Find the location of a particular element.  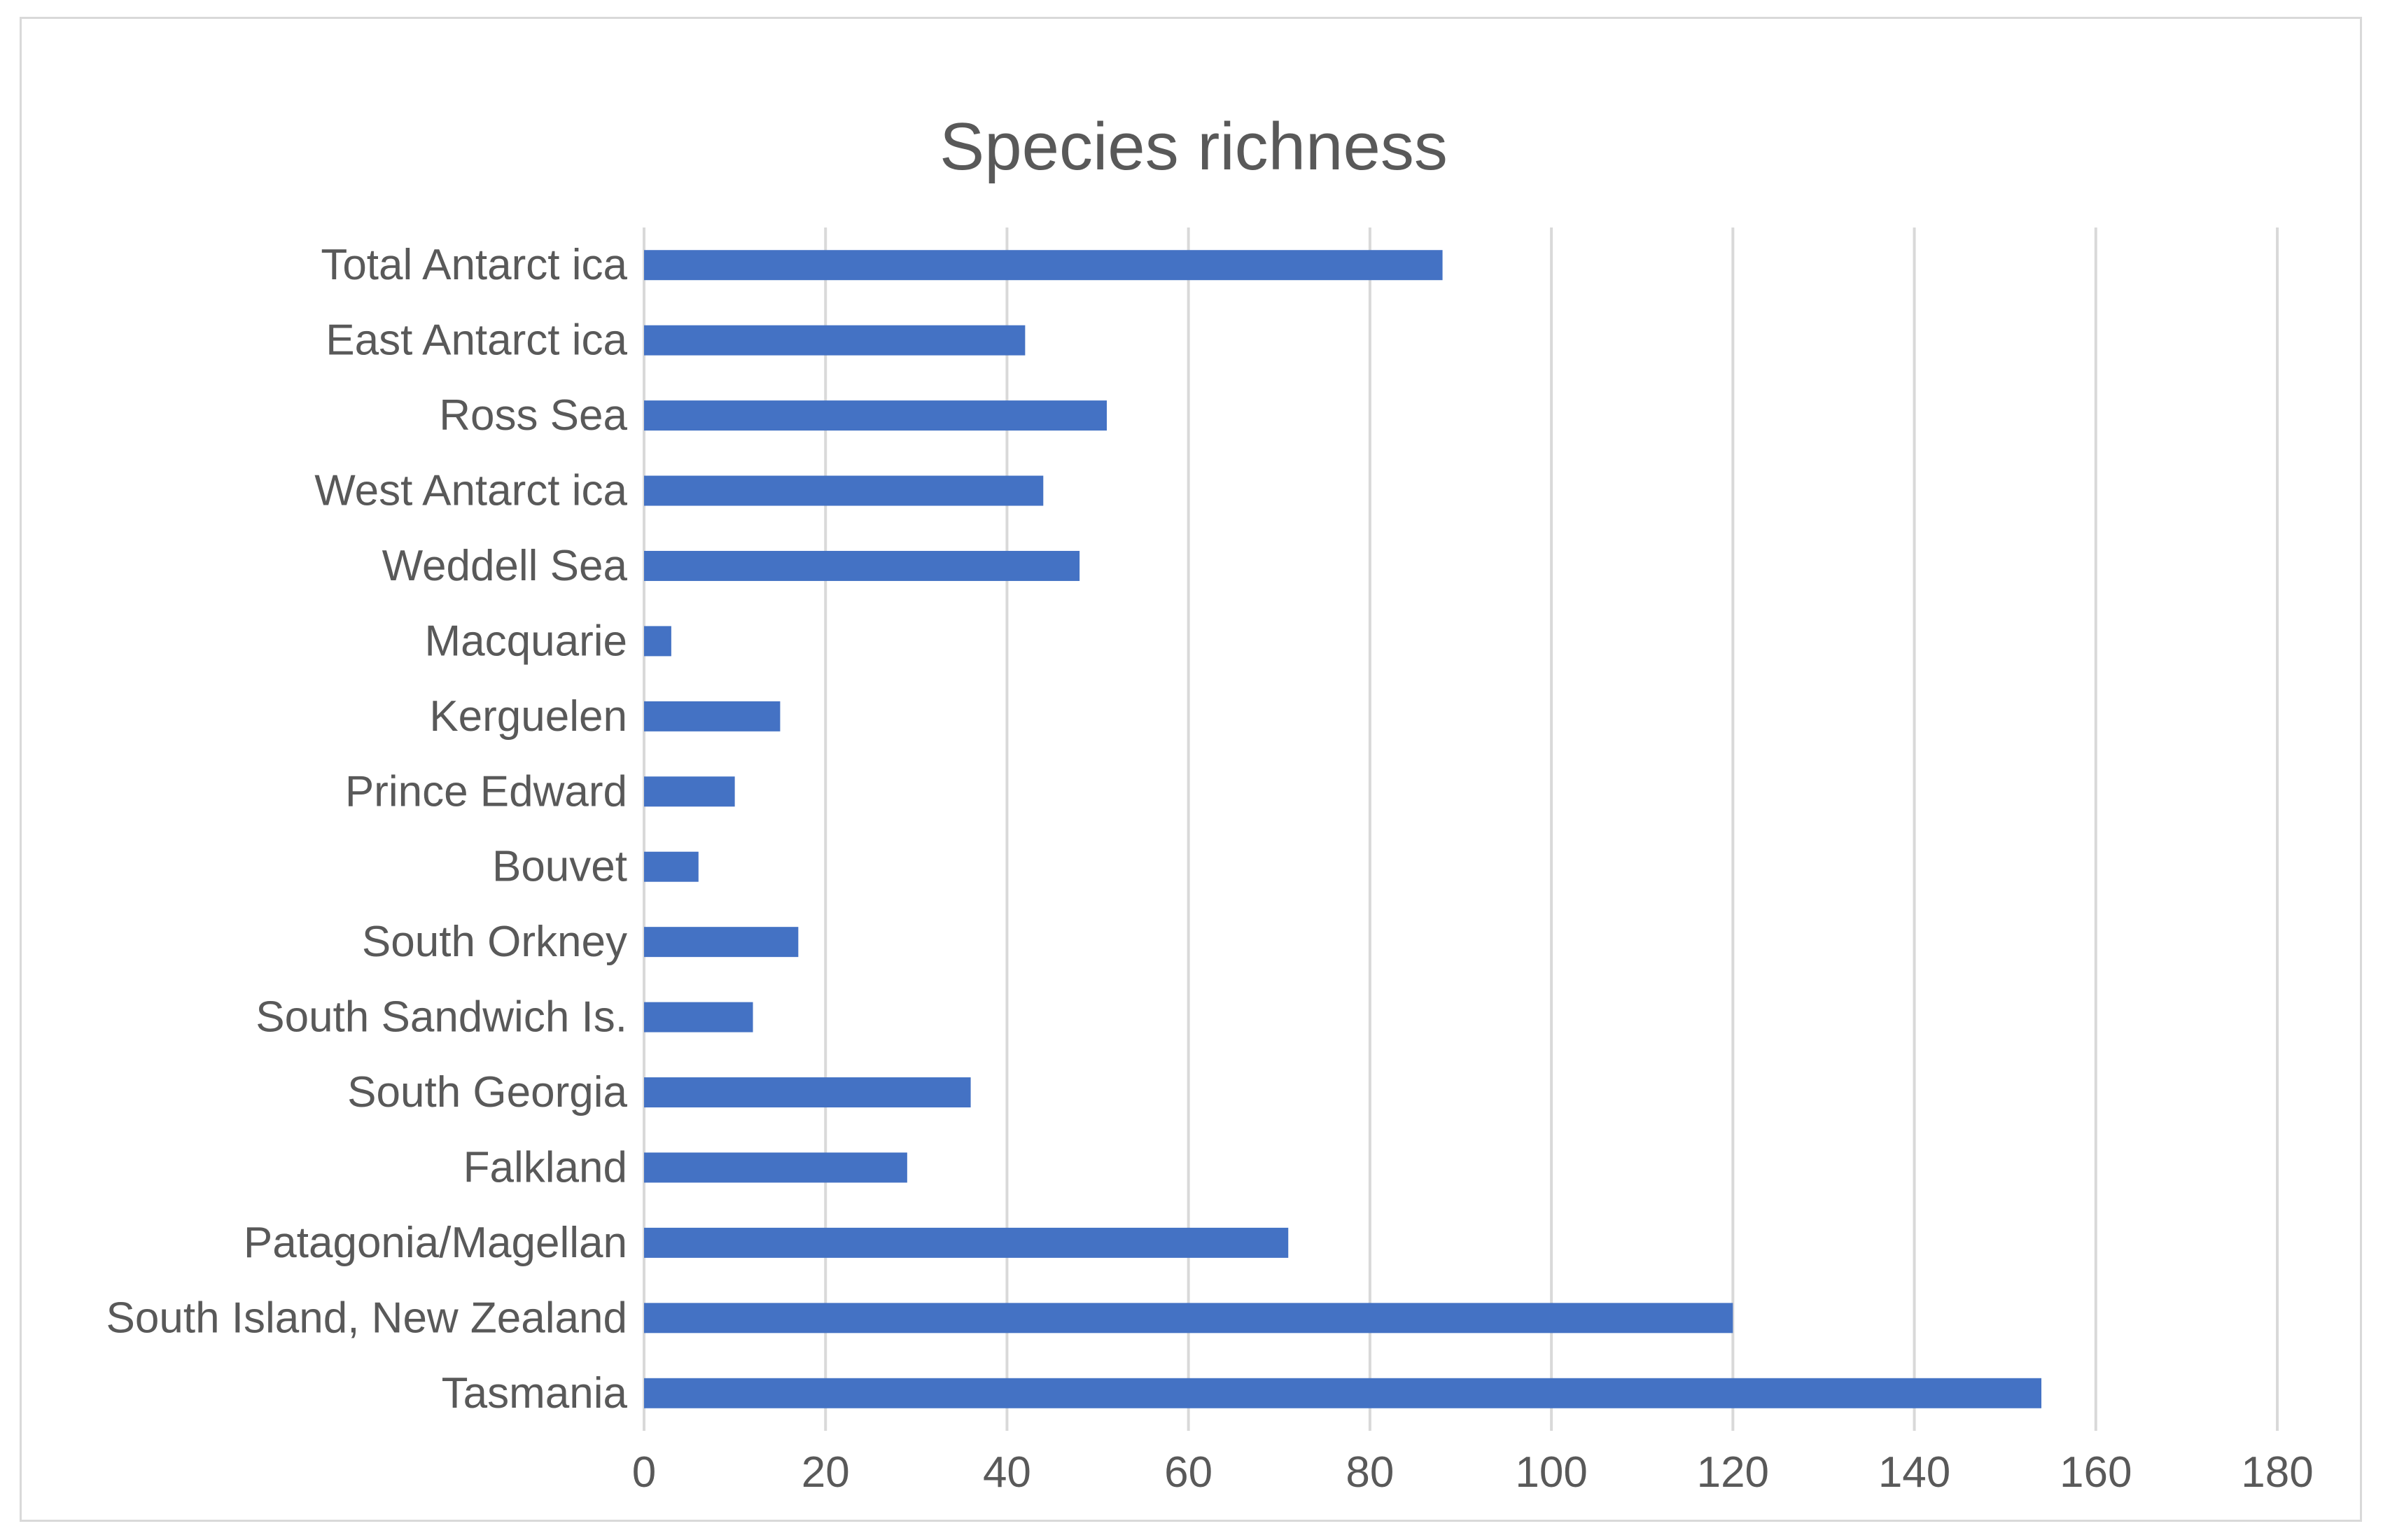

category-label: West Antarct ica is located at coordinates (470, 491).